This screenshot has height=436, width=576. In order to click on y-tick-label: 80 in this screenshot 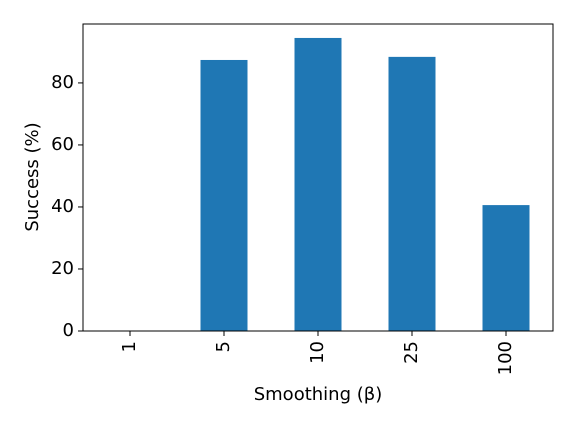, I will do `click(62, 82)`.